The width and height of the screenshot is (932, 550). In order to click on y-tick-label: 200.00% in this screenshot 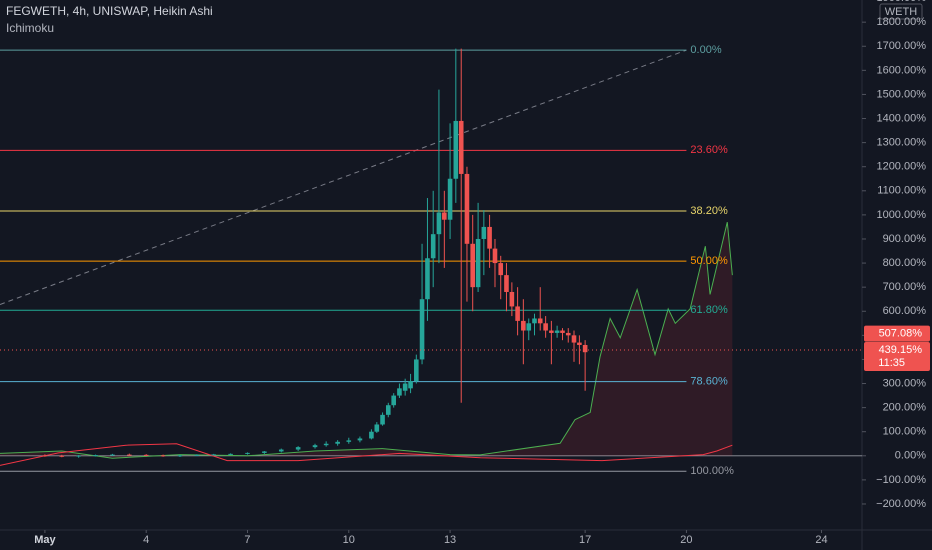, I will do `click(905, 408)`.